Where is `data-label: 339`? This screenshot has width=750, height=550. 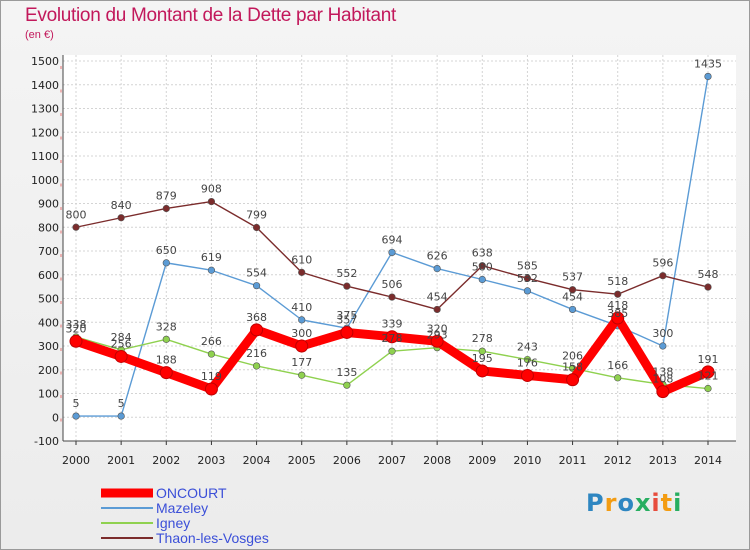 data-label: 339 is located at coordinates (392, 324).